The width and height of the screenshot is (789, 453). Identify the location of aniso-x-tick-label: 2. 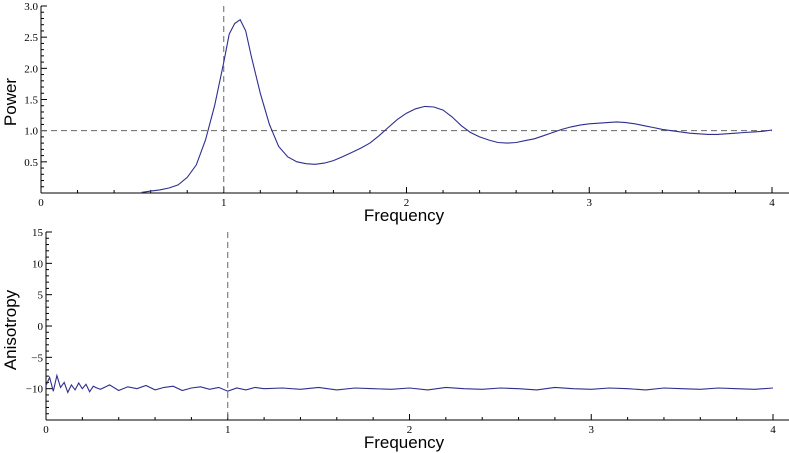
(410, 430).